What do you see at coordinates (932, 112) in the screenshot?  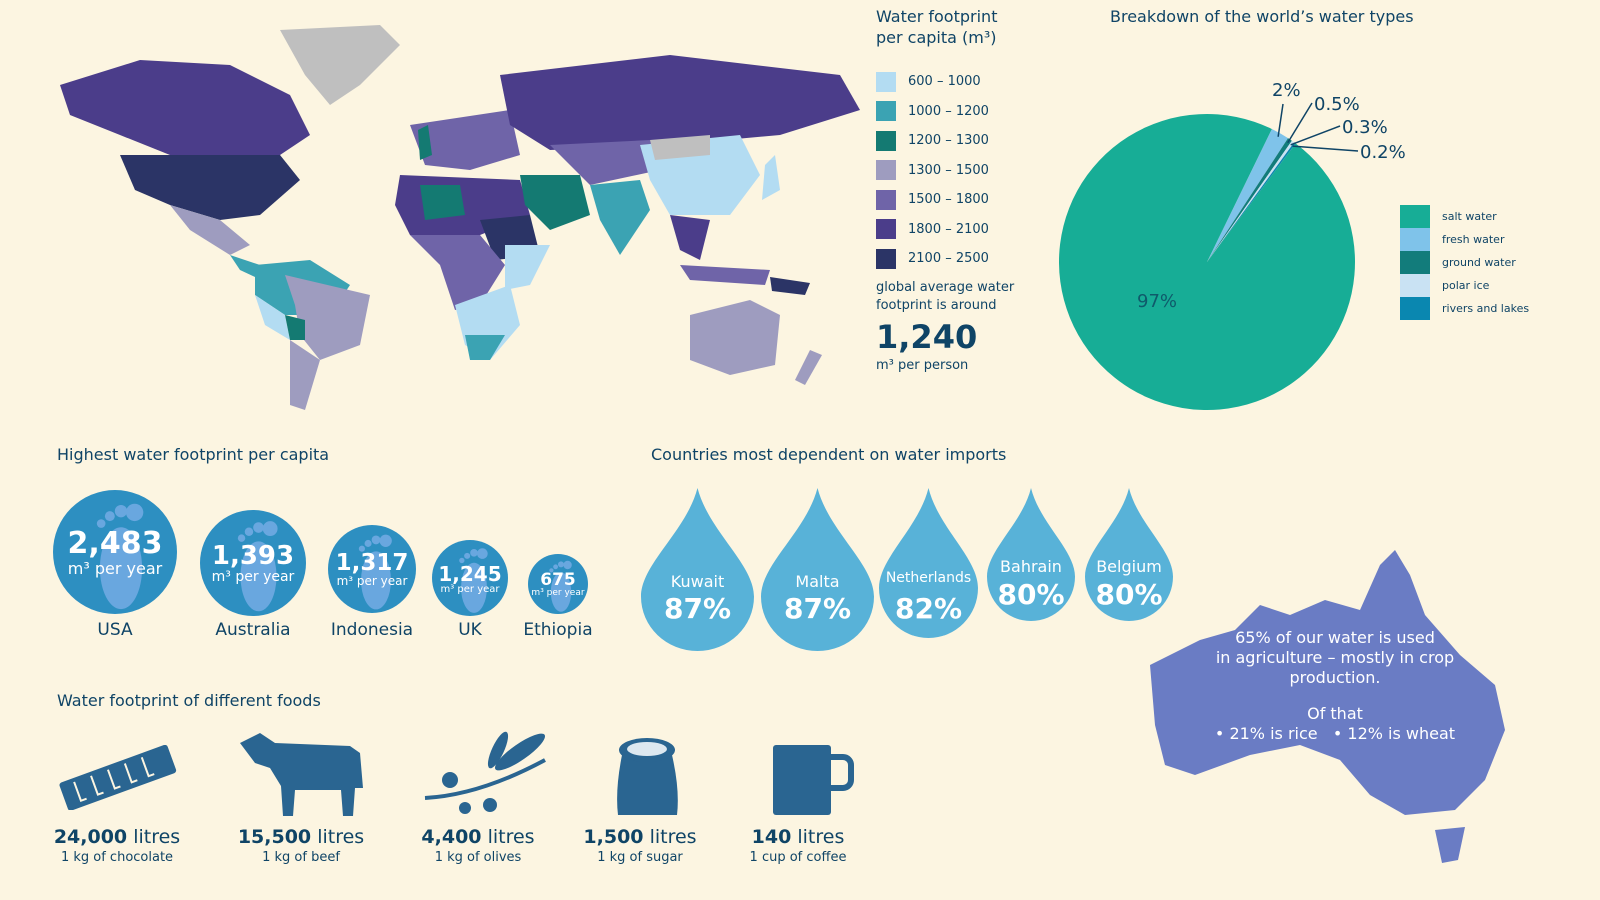 I see `map-legend-item: 1000 – 1200` at bounding box center [932, 112].